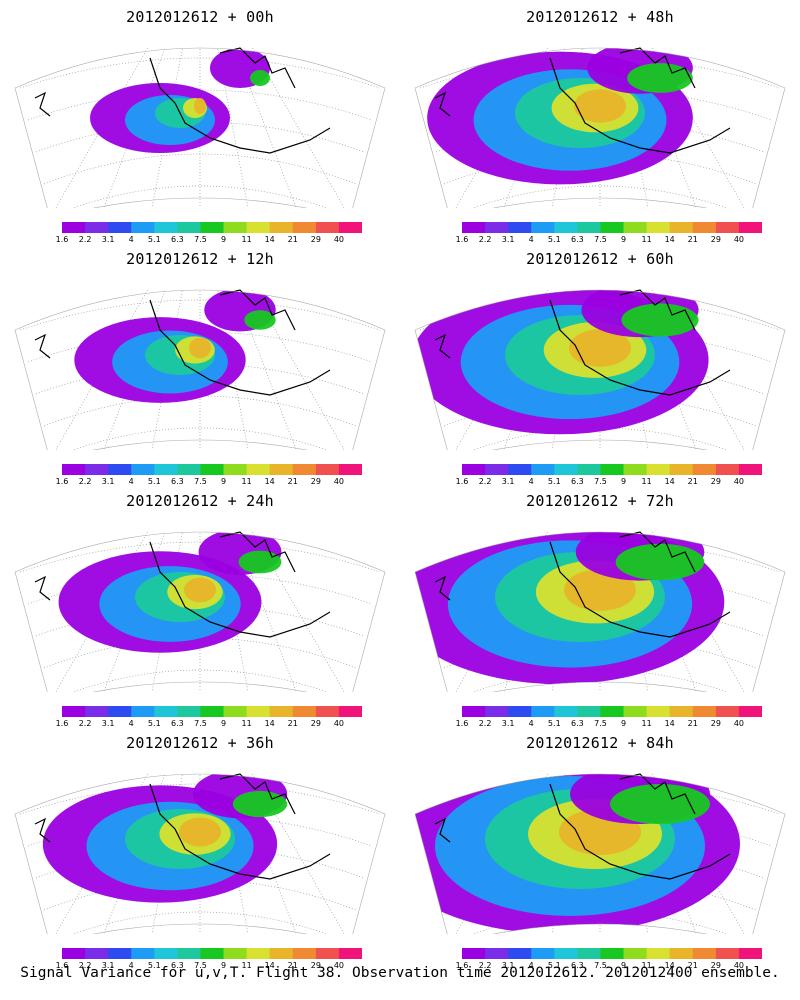 The width and height of the screenshot is (800, 1000). Describe the element at coordinates (182, 826) in the screenshot. I see `coastline` at that location.